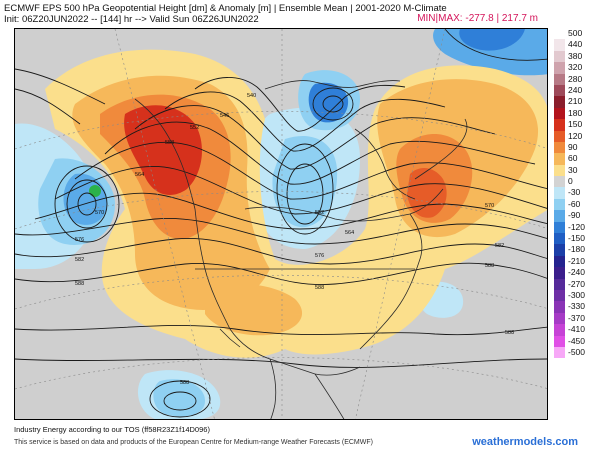  I want to click on contour-label: 546, so click(224, 116).